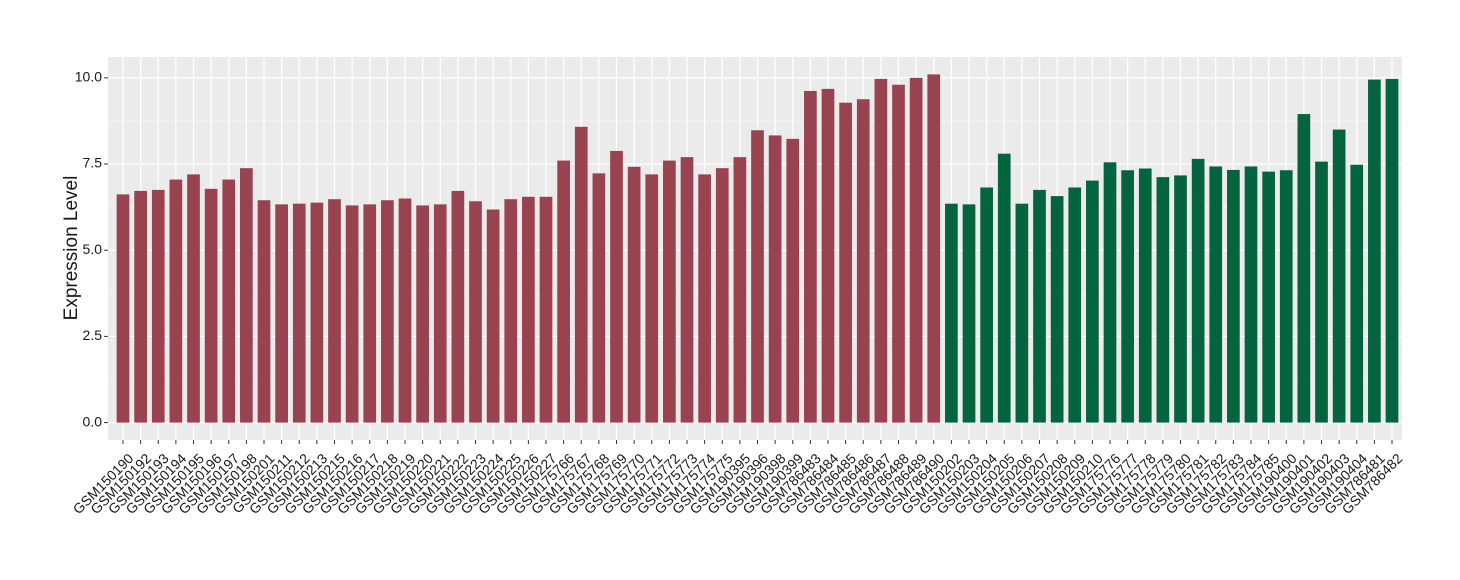 This screenshot has width=1460, height=580. What do you see at coordinates (93, 163) in the screenshot?
I see `y-tick-label: 7.5` at bounding box center [93, 163].